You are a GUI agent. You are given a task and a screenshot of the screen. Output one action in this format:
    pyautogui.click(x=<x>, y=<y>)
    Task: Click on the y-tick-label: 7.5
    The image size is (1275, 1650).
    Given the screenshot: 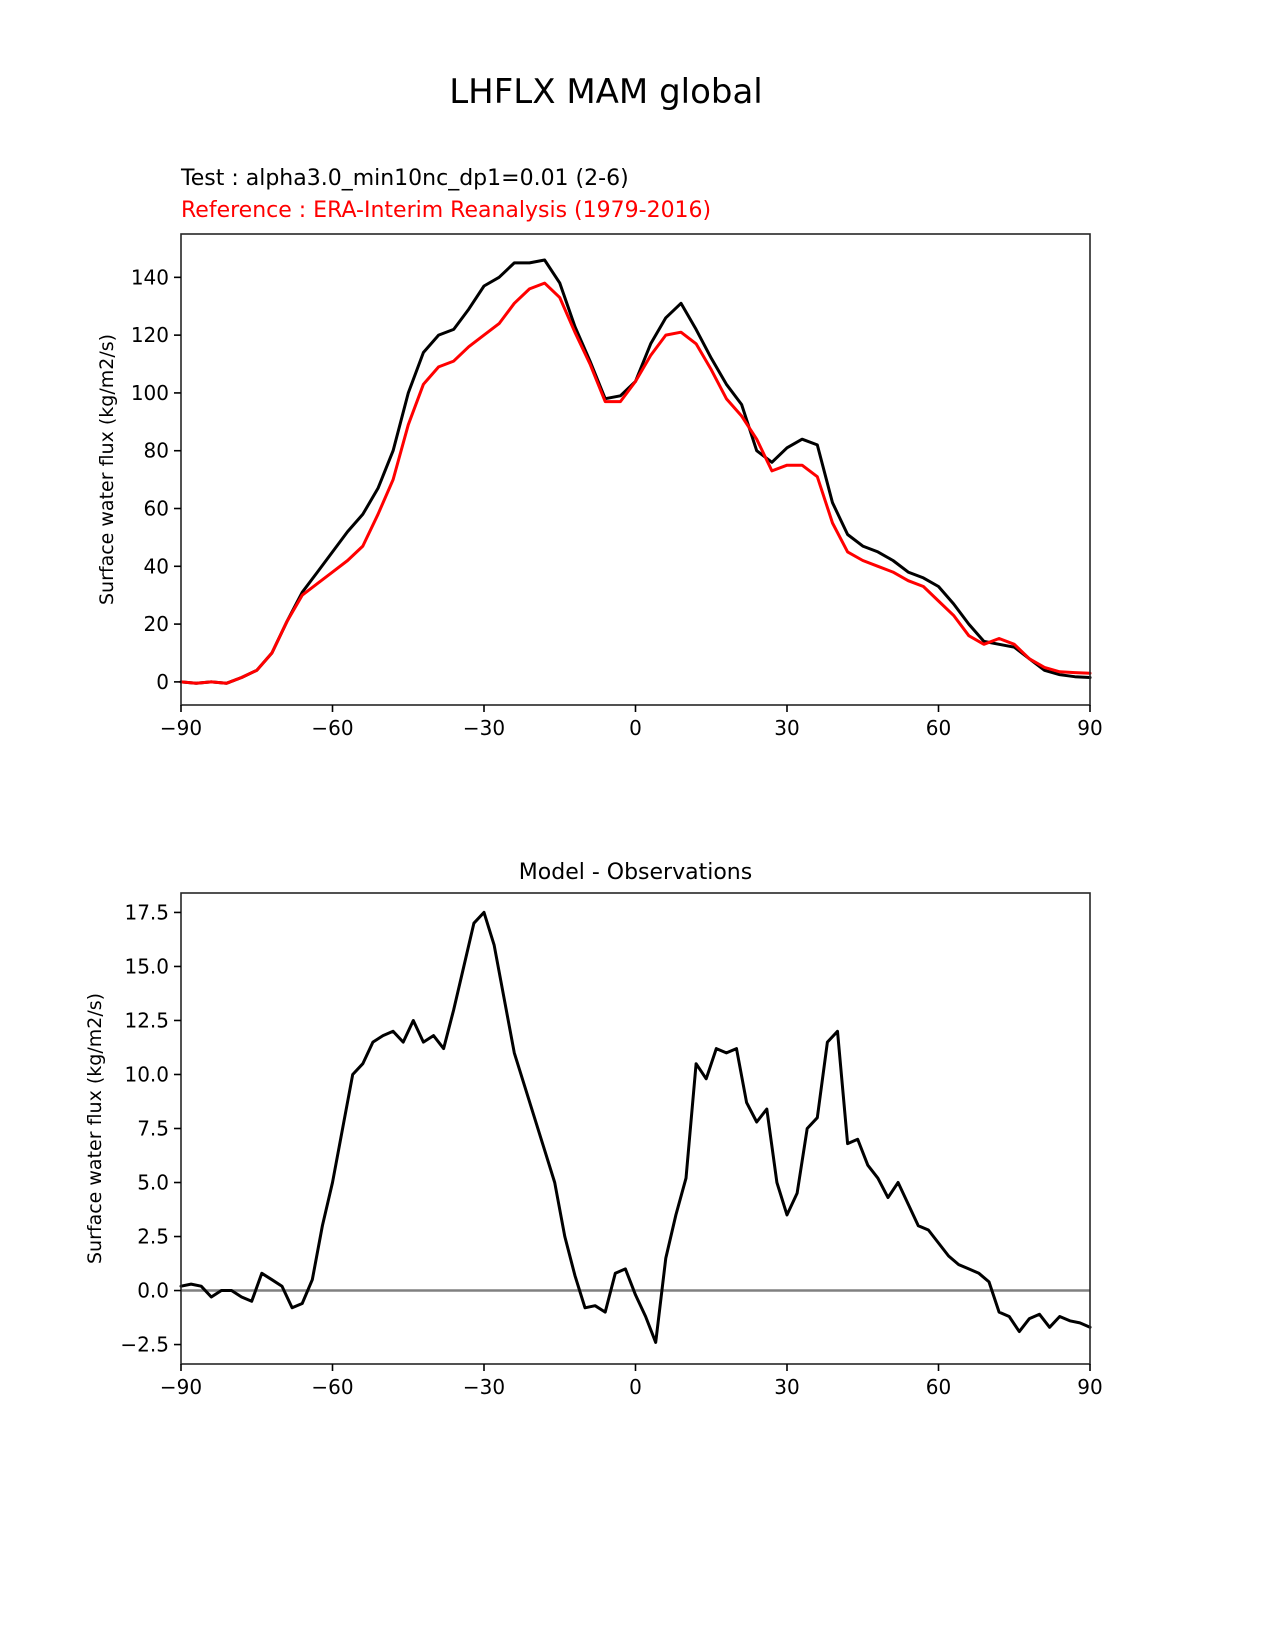 What is the action you would take?
    pyautogui.click(x=153, y=1129)
    